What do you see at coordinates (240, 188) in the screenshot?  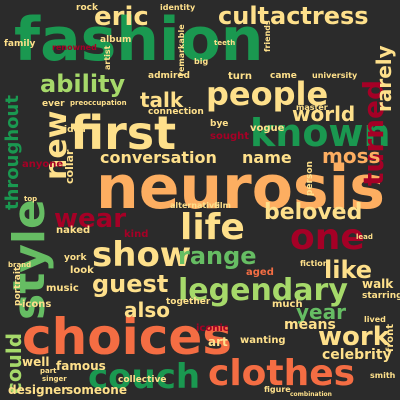 I see `word-neurosis: neurosis` at bounding box center [240, 188].